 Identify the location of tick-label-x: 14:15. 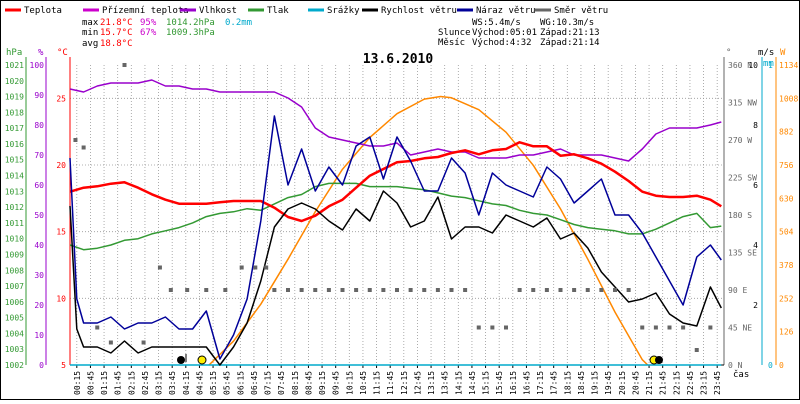
(458, 383).